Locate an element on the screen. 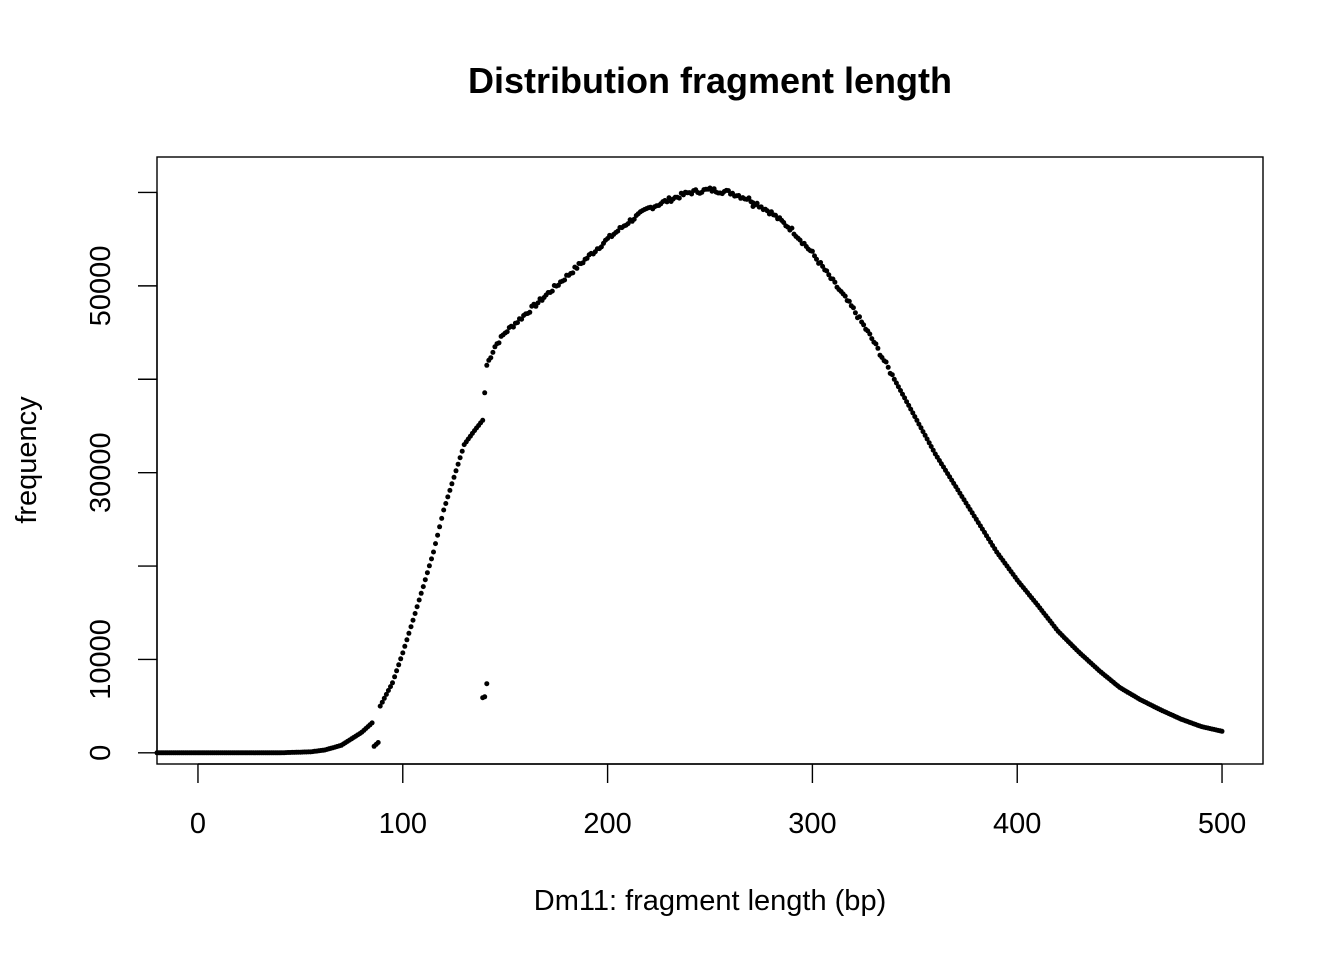 This screenshot has height=960, width=1344. x-tick-label: 300 is located at coordinates (812, 824).